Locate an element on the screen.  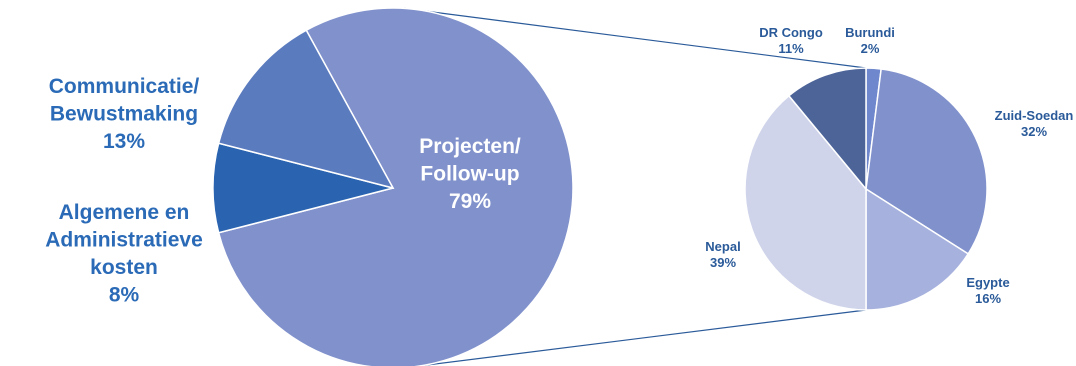
slice-label-dr-congo-line: 11% is located at coordinates (791, 48).